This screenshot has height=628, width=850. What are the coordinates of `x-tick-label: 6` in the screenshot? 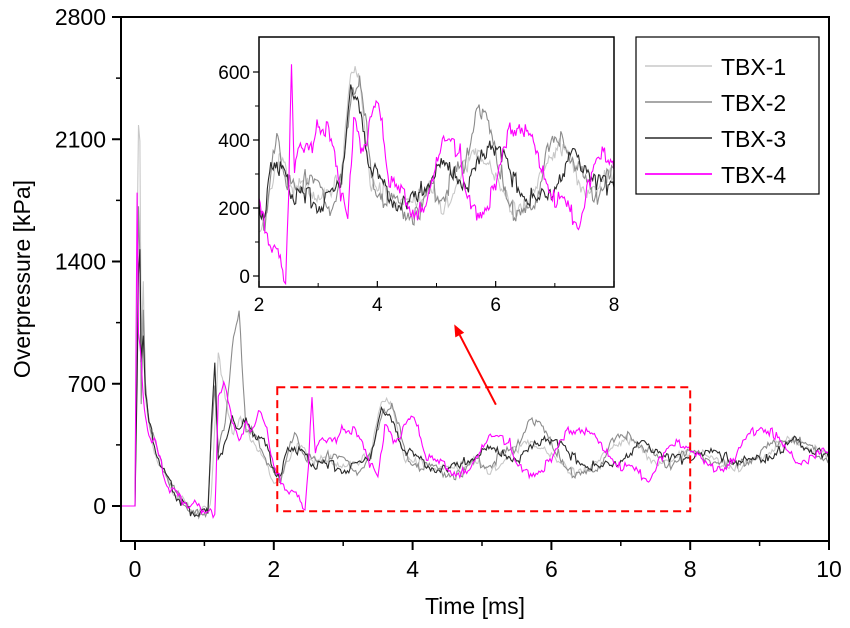 It's located at (551, 569).